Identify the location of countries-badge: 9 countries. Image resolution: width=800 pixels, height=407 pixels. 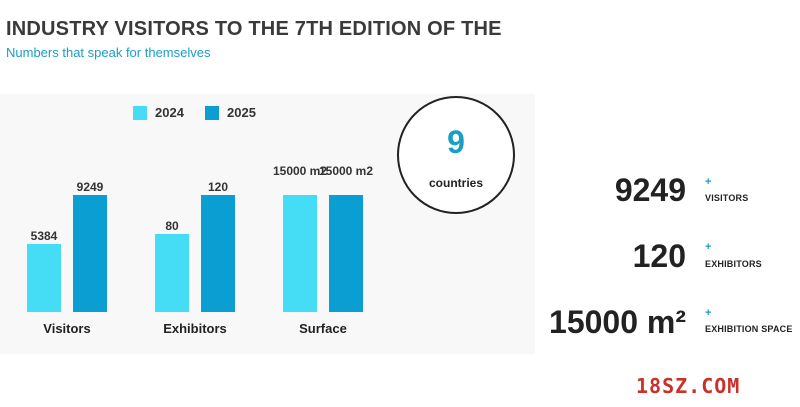
(456, 155).